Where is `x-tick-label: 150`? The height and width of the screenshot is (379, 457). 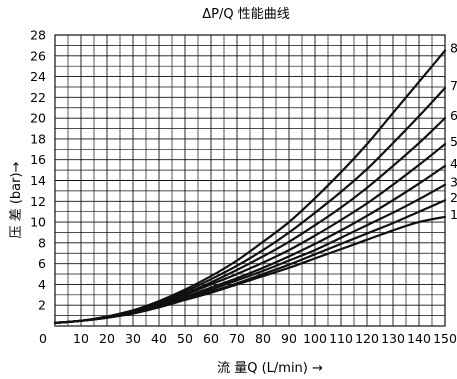
x-tick-label: 150 is located at coordinates (445, 338).